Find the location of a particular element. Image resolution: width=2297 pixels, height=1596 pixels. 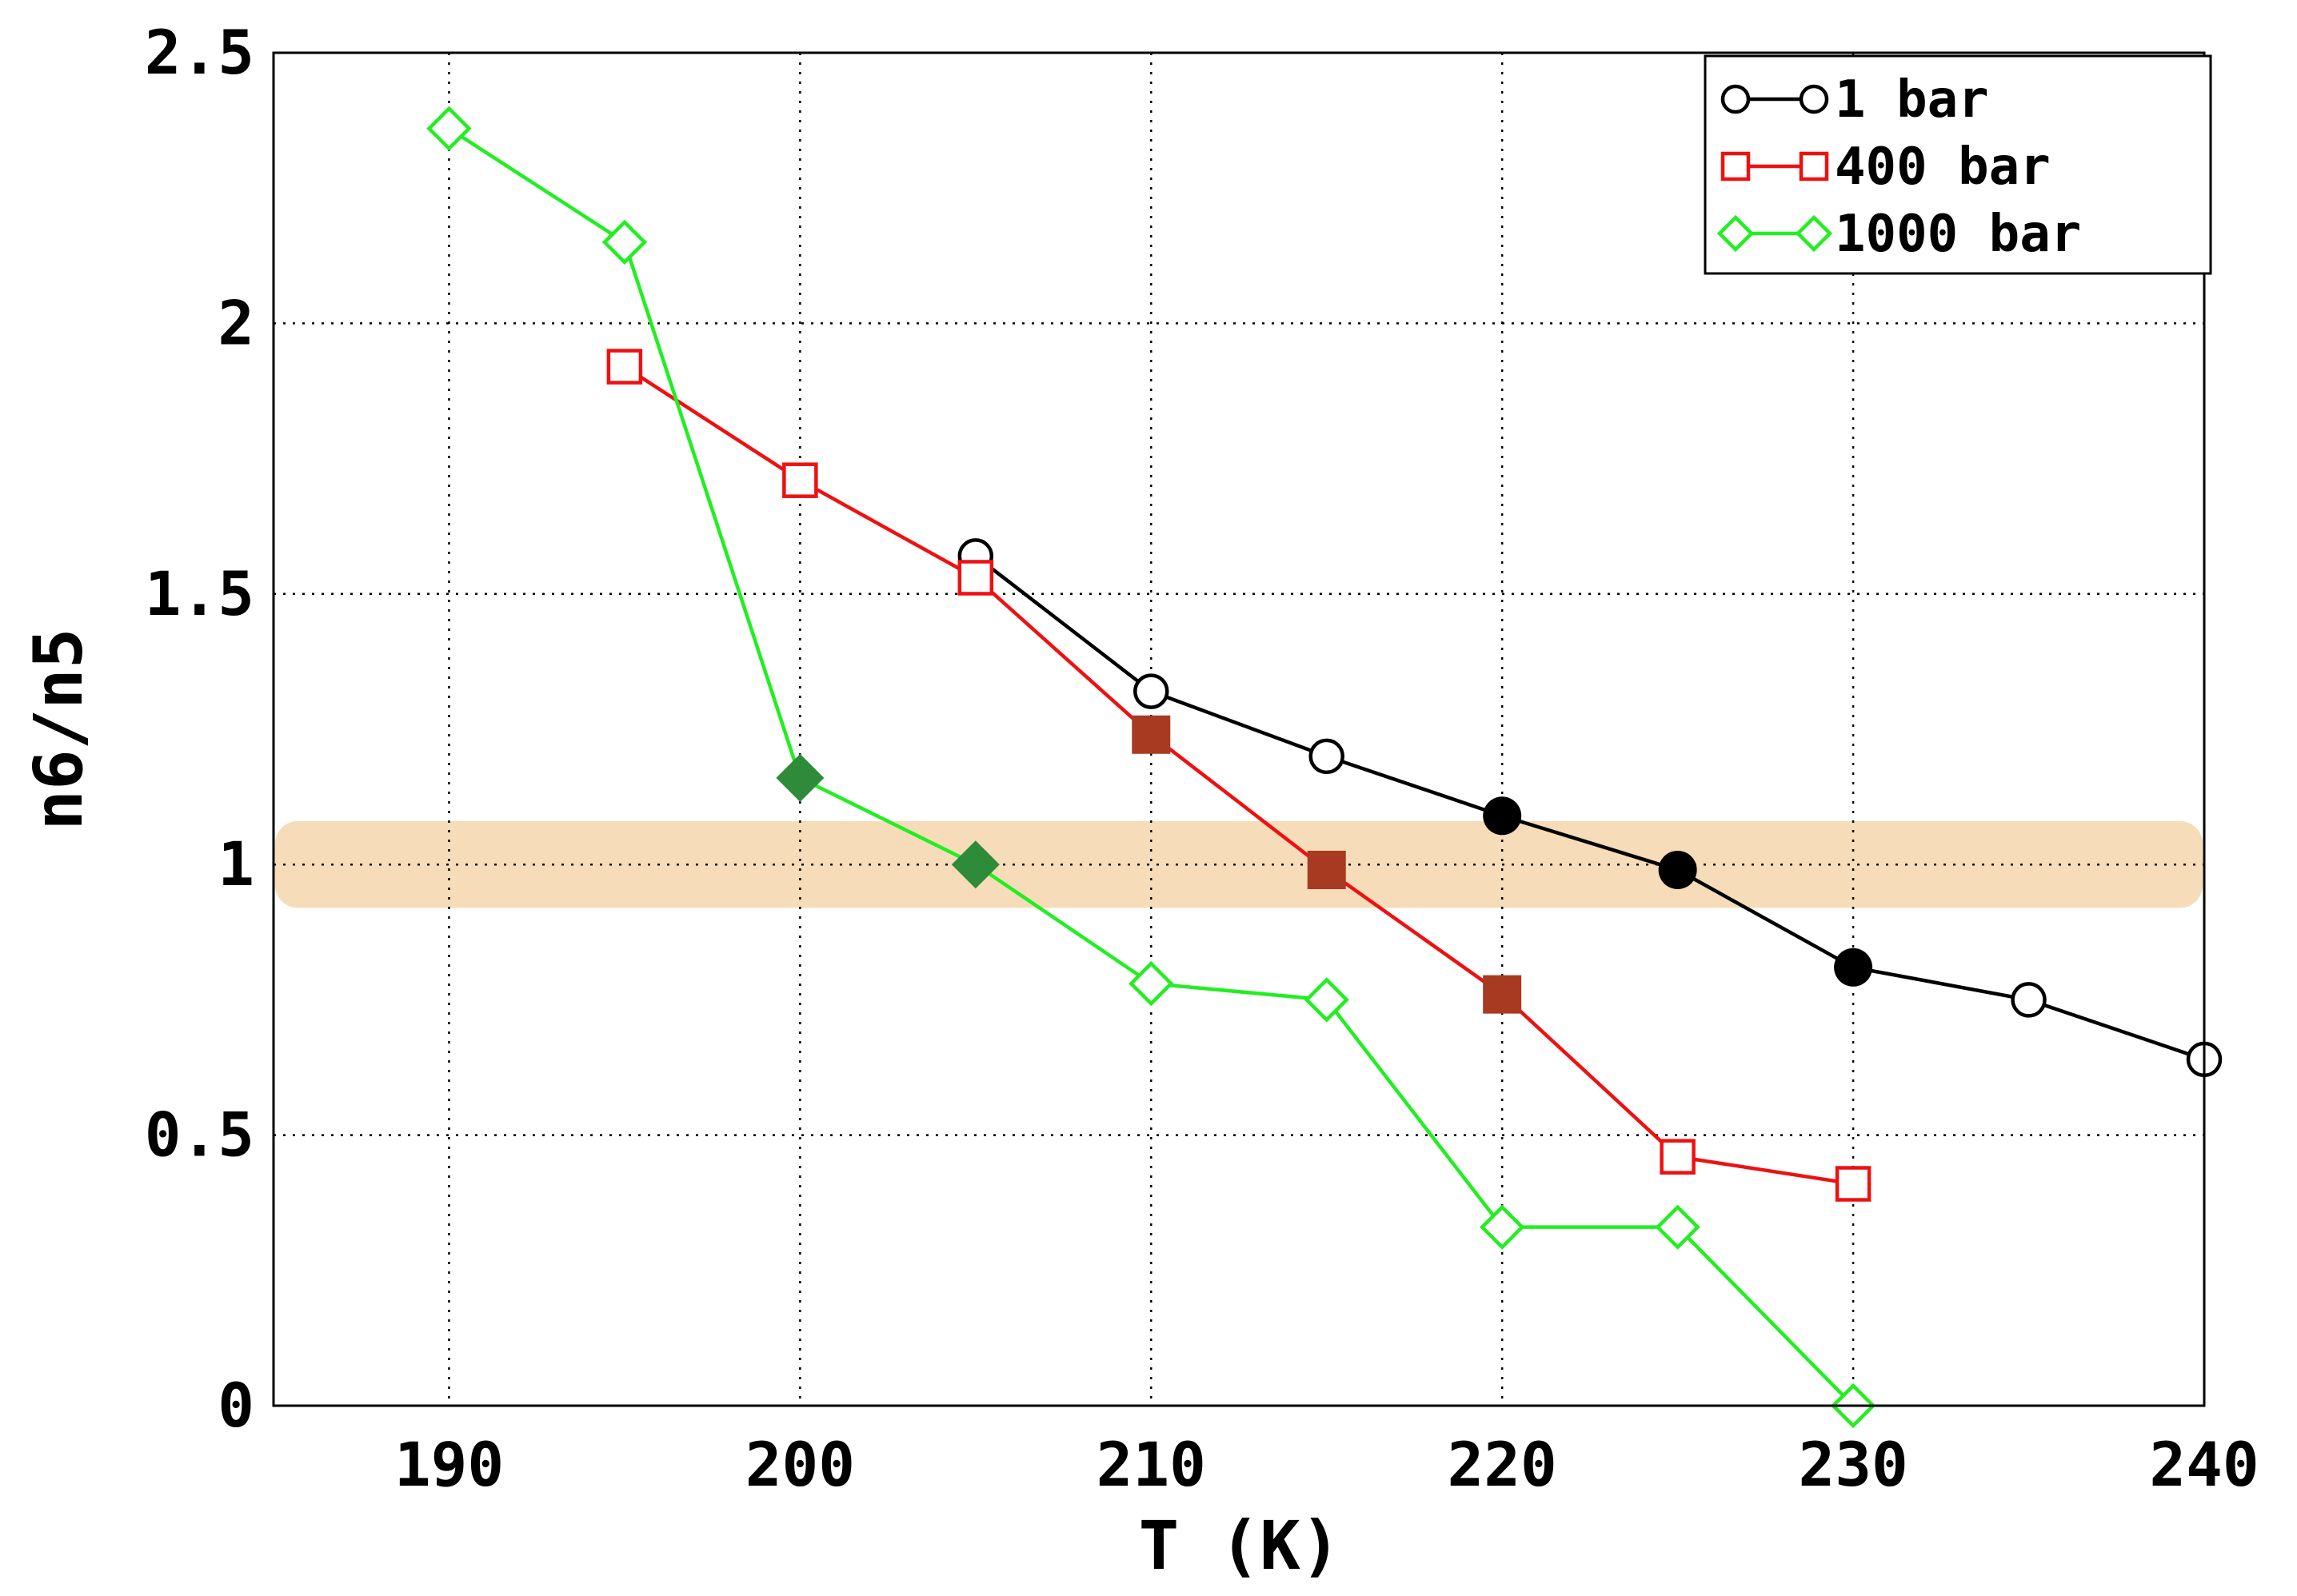

y-tick-label: 2.5 is located at coordinates (199, 53).